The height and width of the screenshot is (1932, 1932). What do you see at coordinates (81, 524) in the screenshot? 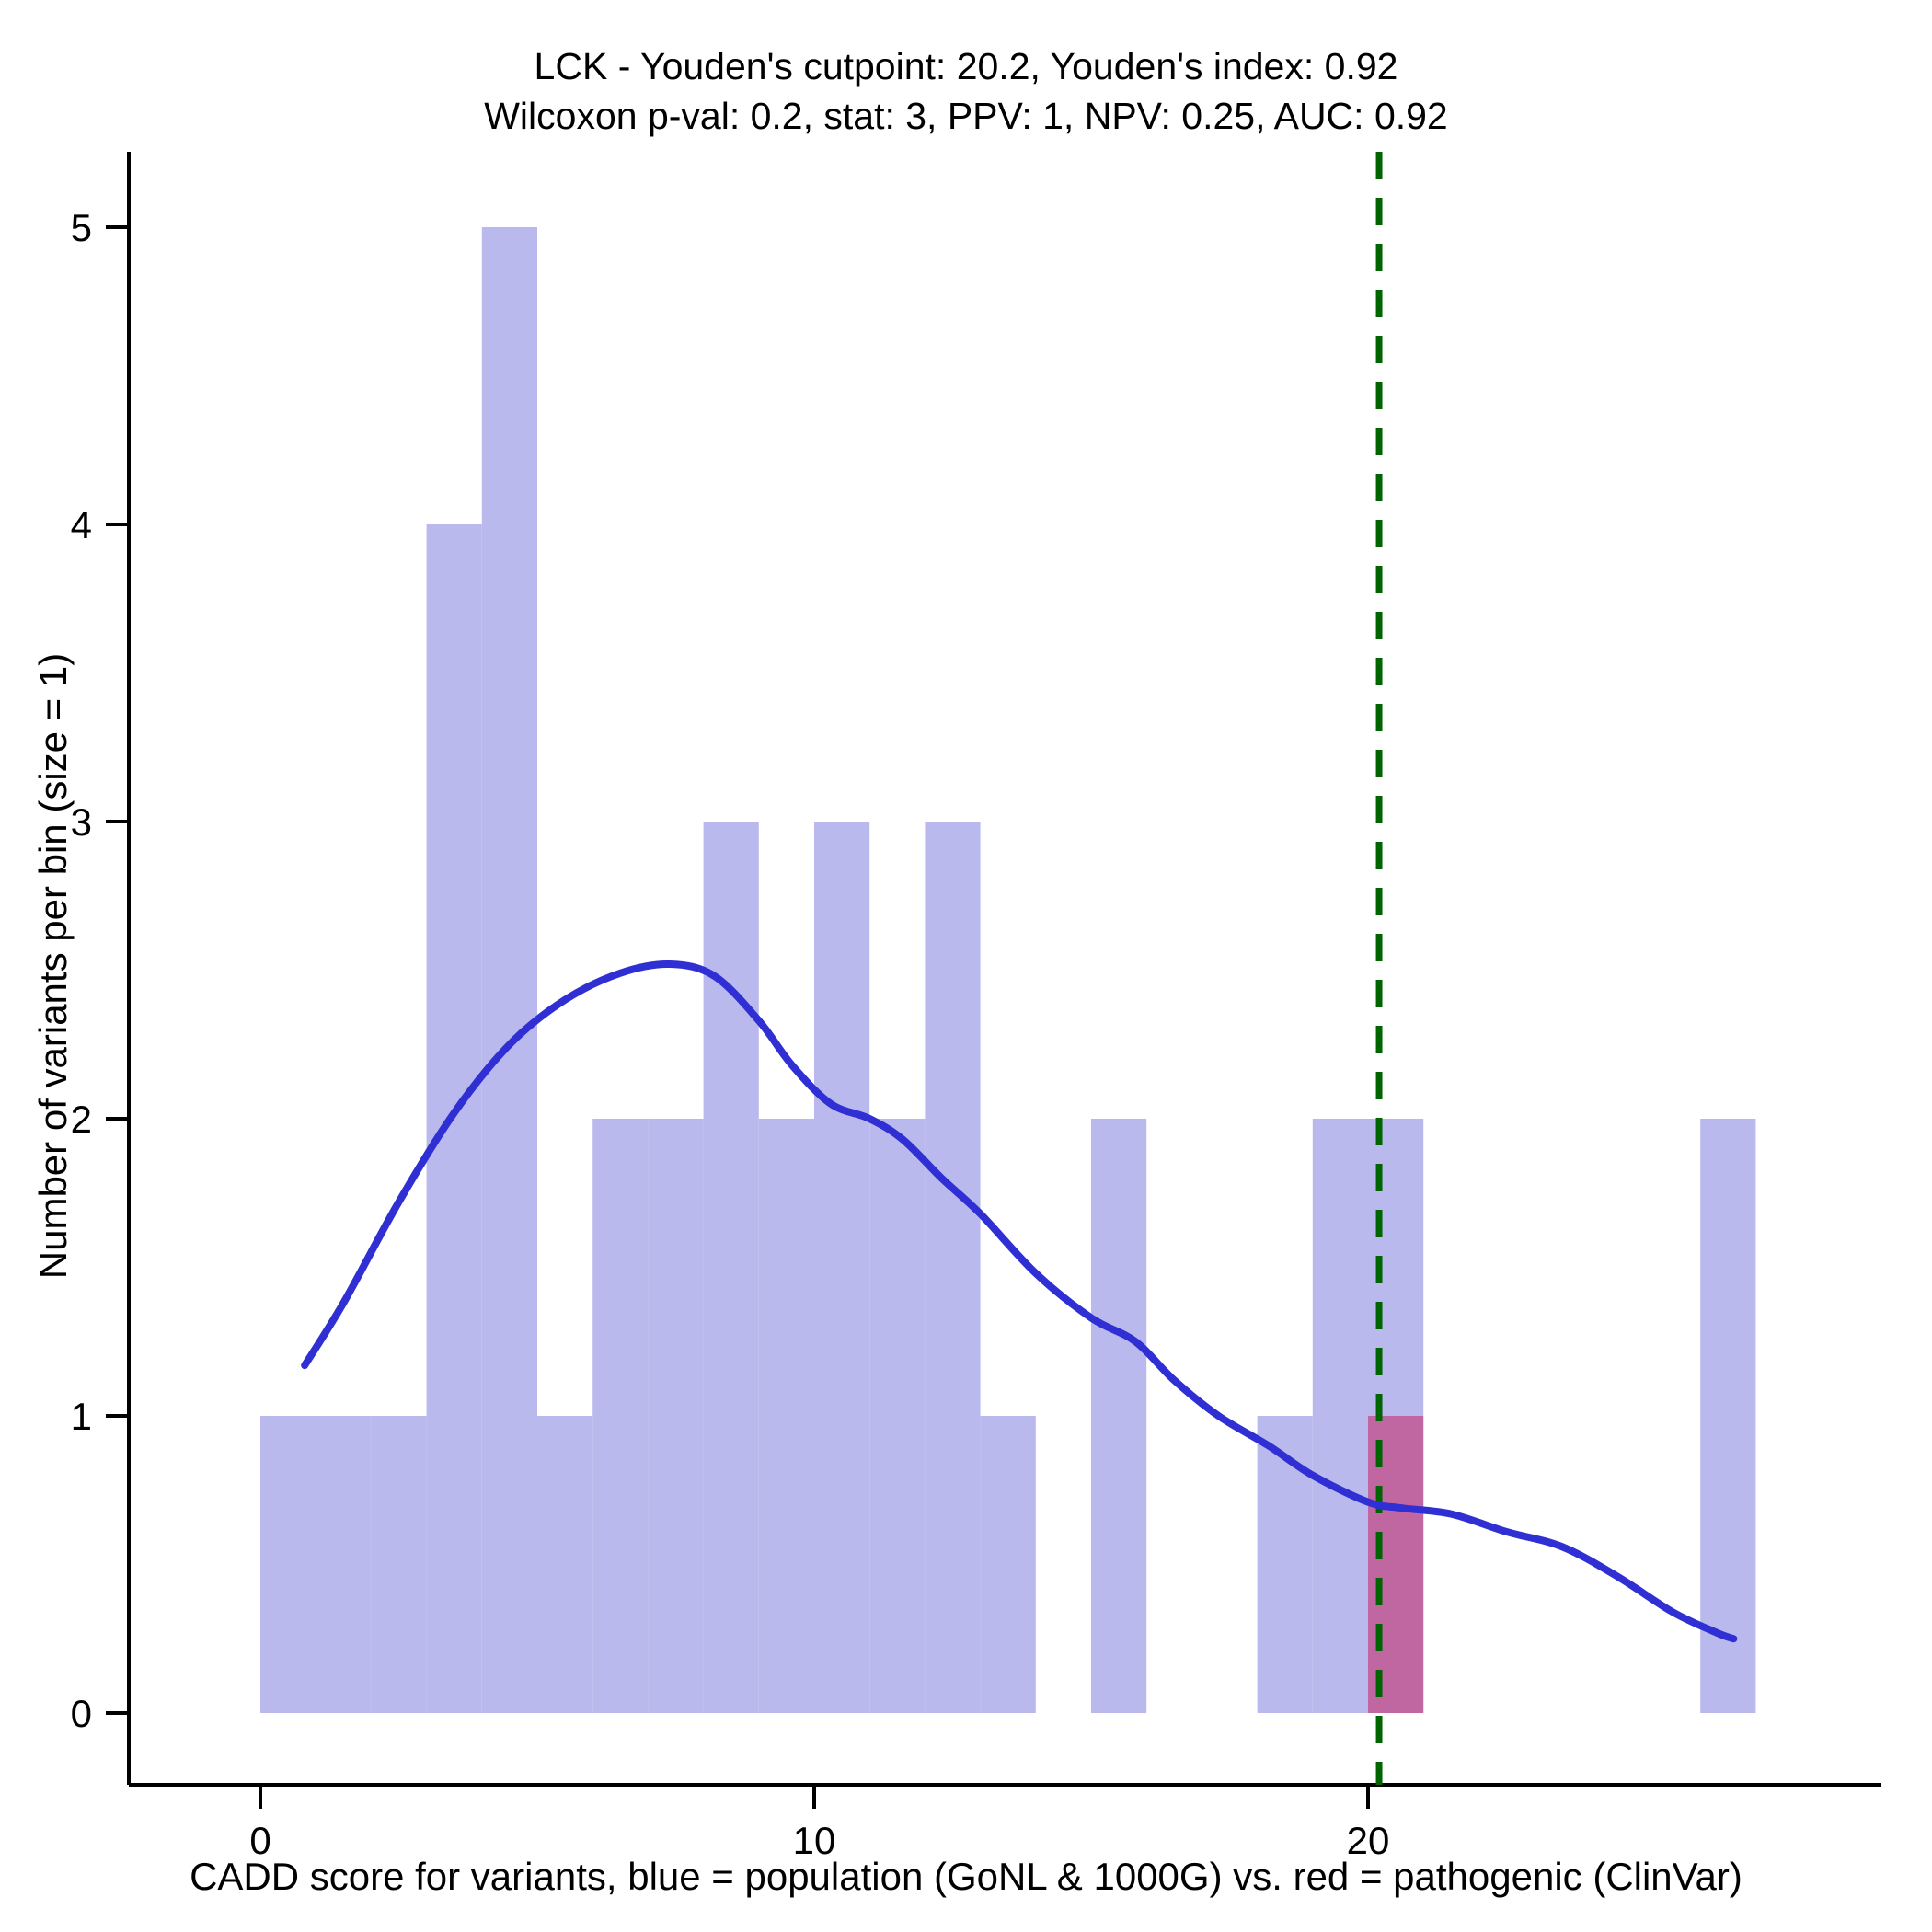
I see `y-tick-label: 4` at bounding box center [81, 524].